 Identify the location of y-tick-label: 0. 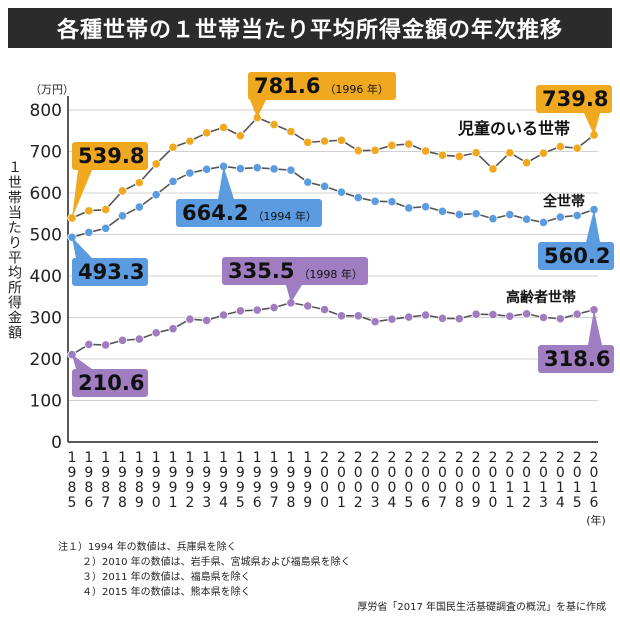
(56, 443).